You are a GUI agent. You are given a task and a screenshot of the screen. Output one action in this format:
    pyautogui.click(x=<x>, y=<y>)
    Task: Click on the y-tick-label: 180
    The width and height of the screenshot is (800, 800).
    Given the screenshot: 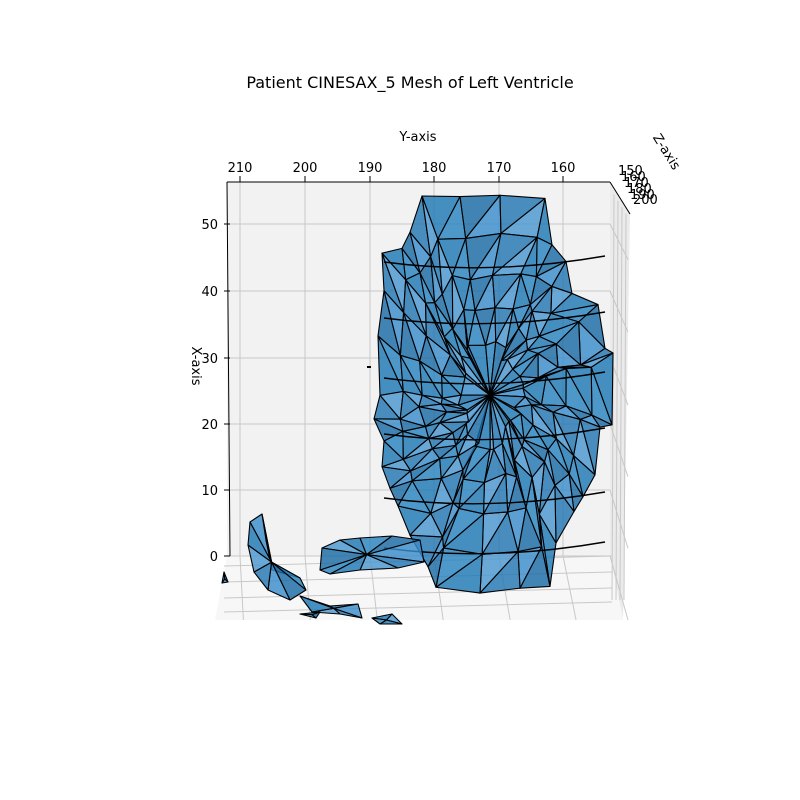 What is the action you would take?
    pyautogui.click(x=434, y=168)
    